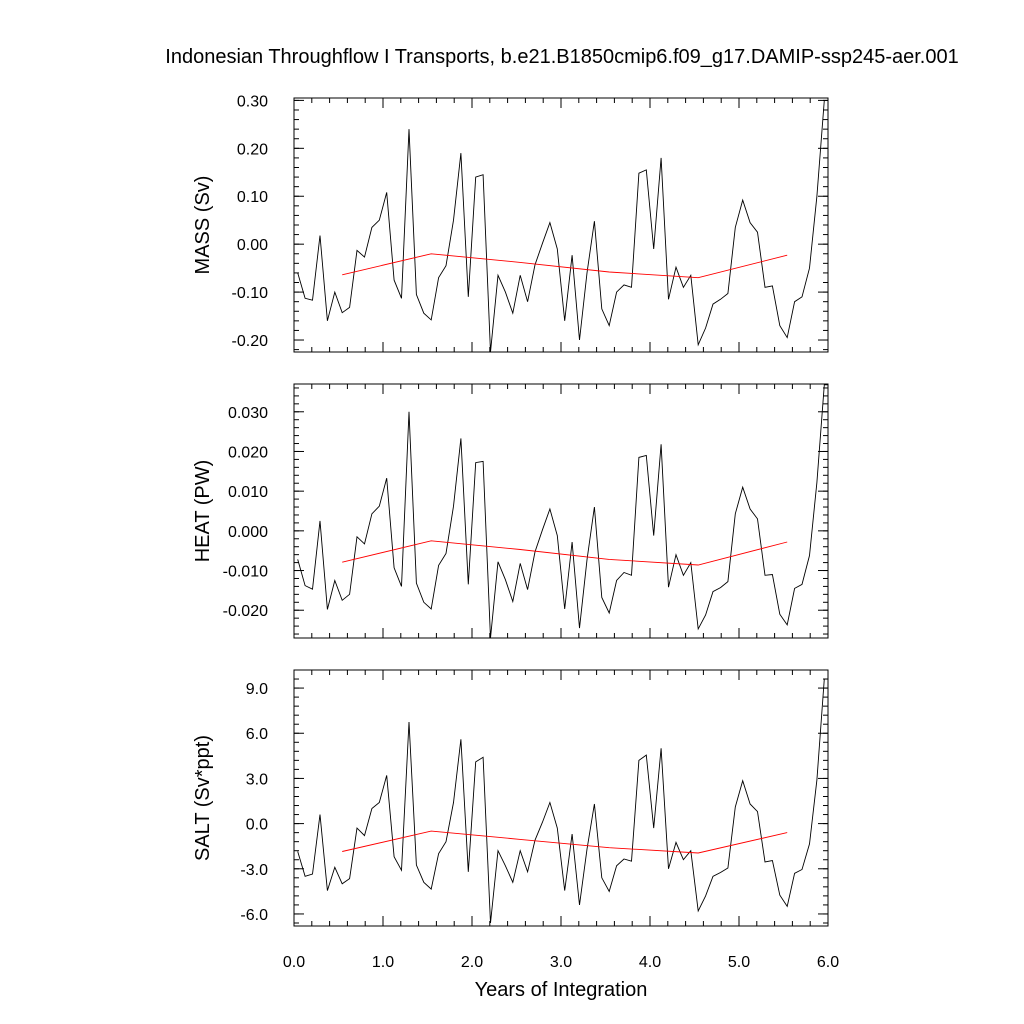 Image resolution: width=1024 pixels, height=1024 pixels. What do you see at coordinates (252, 245) in the screenshot?
I see `y-tick-label: 0.00` at bounding box center [252, 245].